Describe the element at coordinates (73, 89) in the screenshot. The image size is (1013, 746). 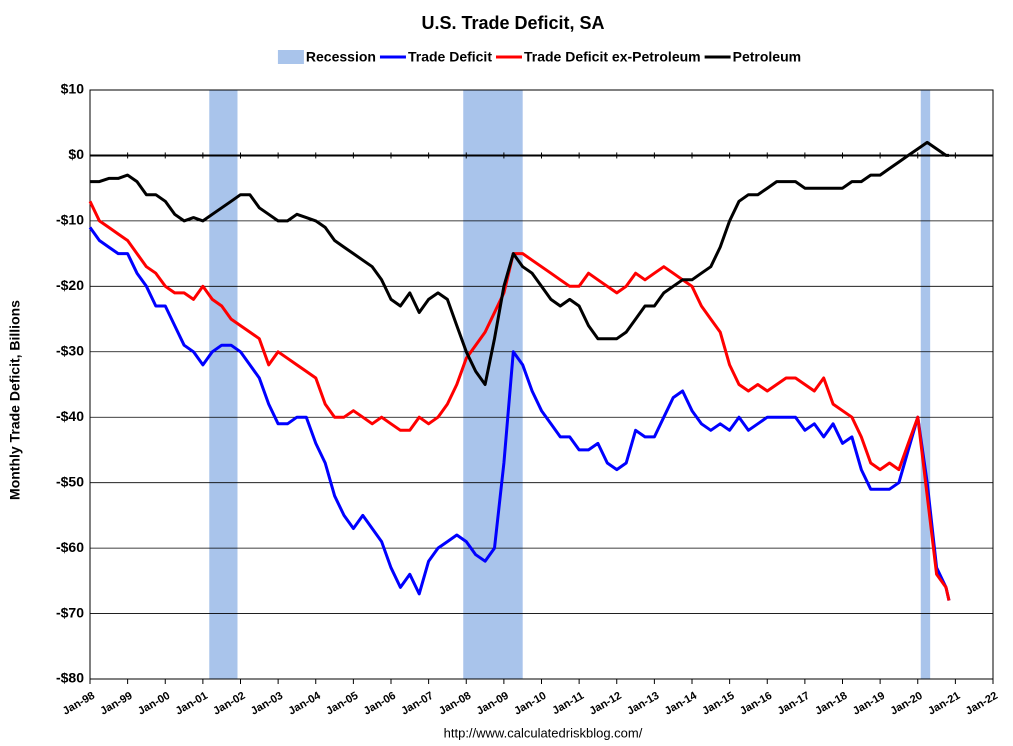
I see `y-tick-label: $10` at that location.